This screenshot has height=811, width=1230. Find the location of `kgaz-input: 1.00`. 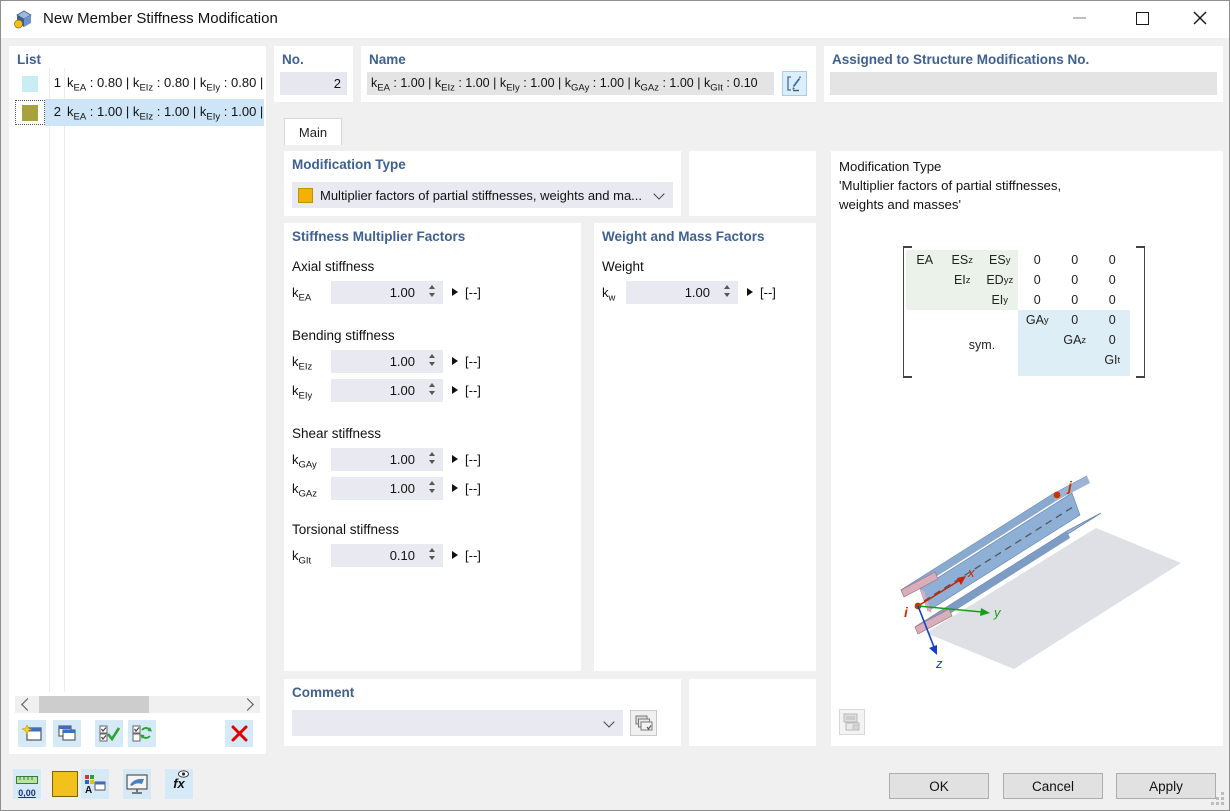

kgaz-input: 1.00 is located at coordinates (387, 488).